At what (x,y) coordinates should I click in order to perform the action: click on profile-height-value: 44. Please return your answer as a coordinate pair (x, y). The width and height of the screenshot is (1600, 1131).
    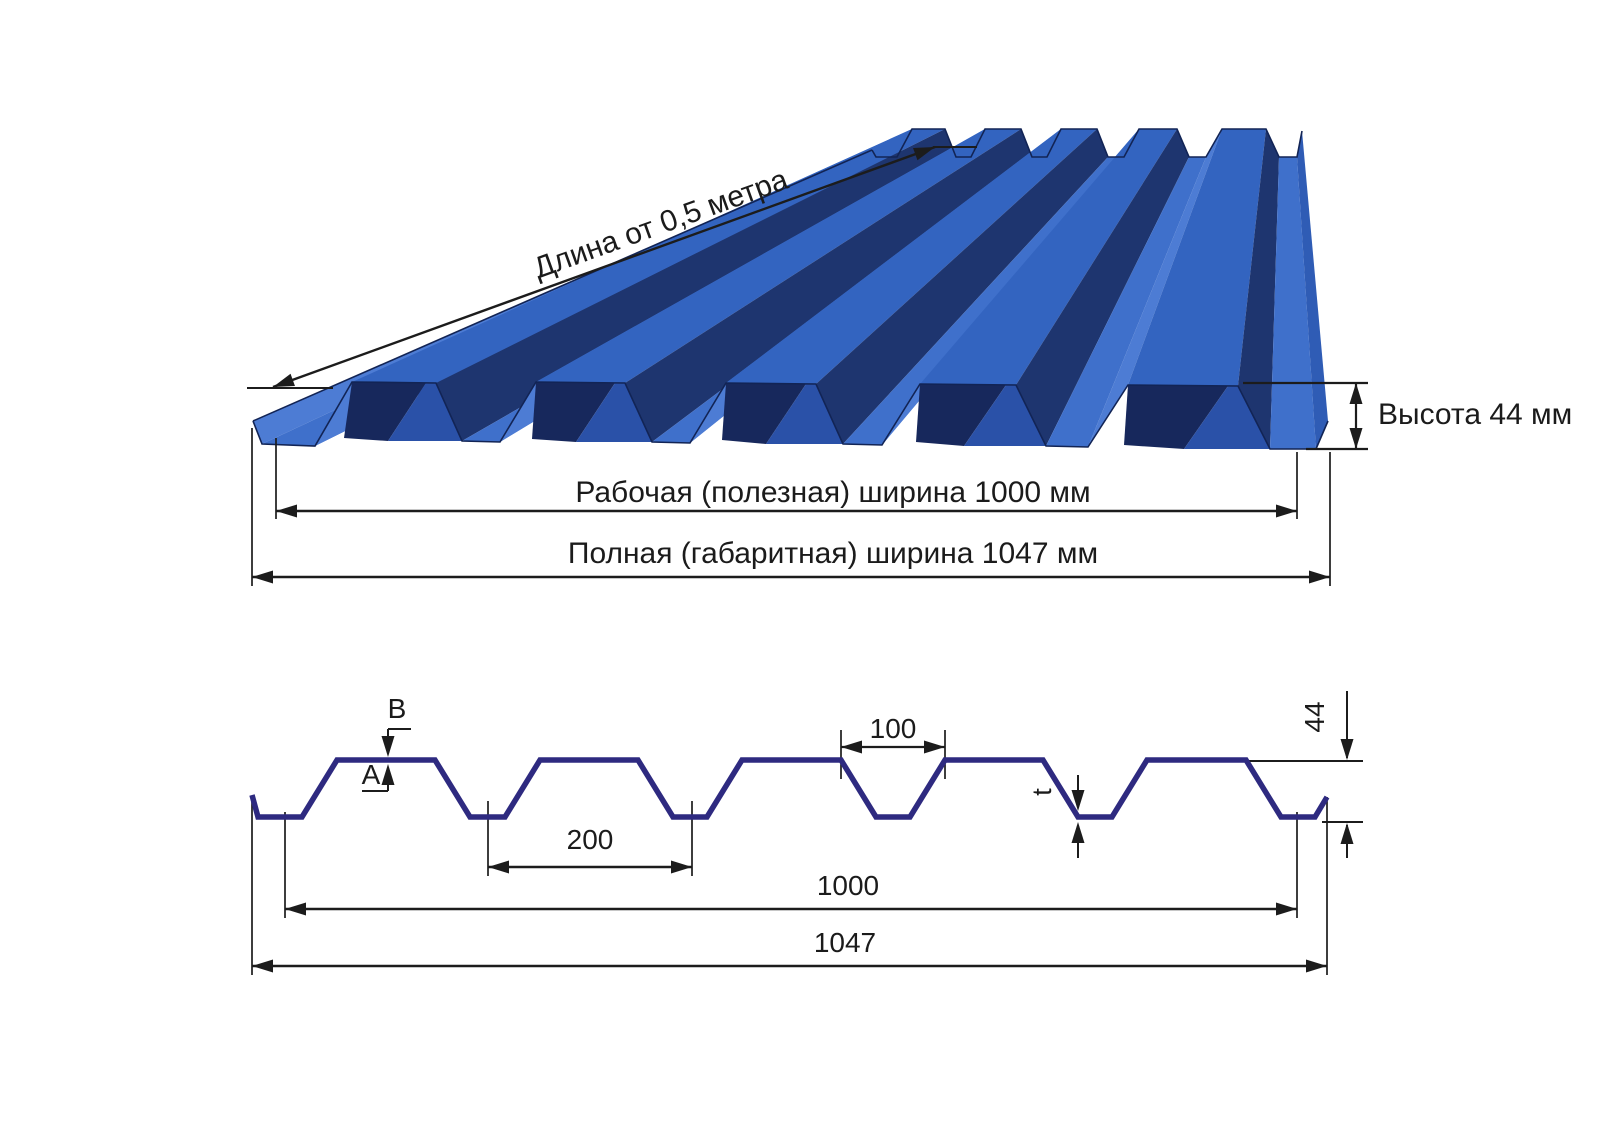
    Looking at the image, I should click on (1314, 716).